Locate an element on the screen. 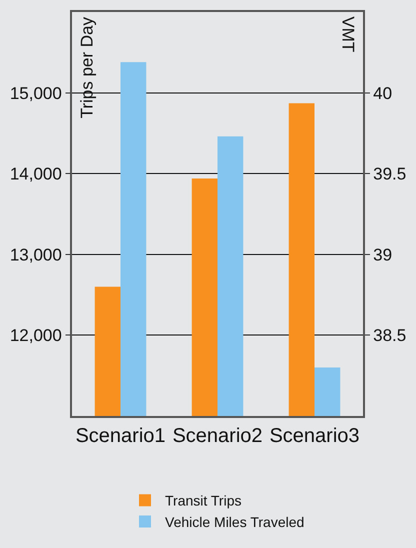 This screenshot has height=548, width=416. x-tick-label: Scenario1 is located at coordinates (120, 435).